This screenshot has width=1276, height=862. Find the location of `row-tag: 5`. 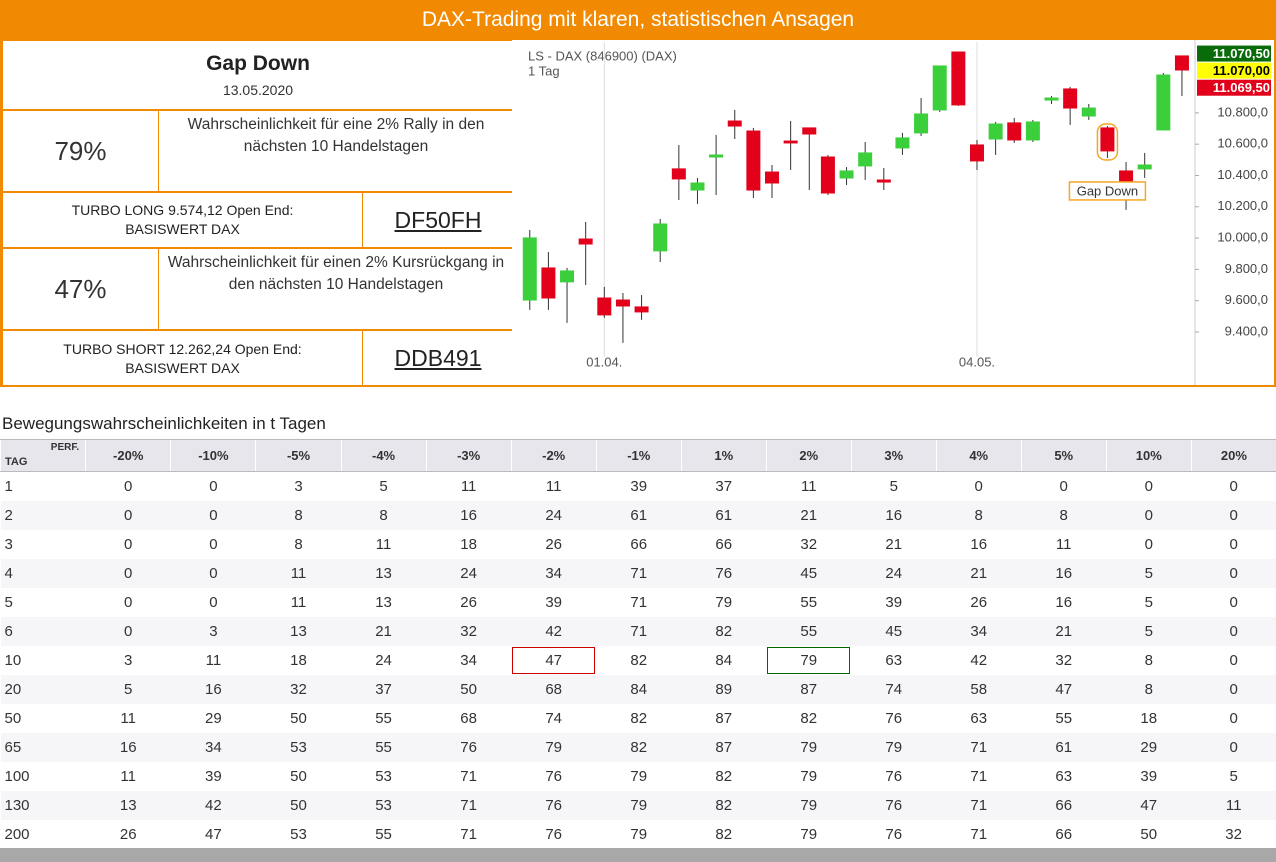

row-tag: 5 is located at coordinates (8, 602).